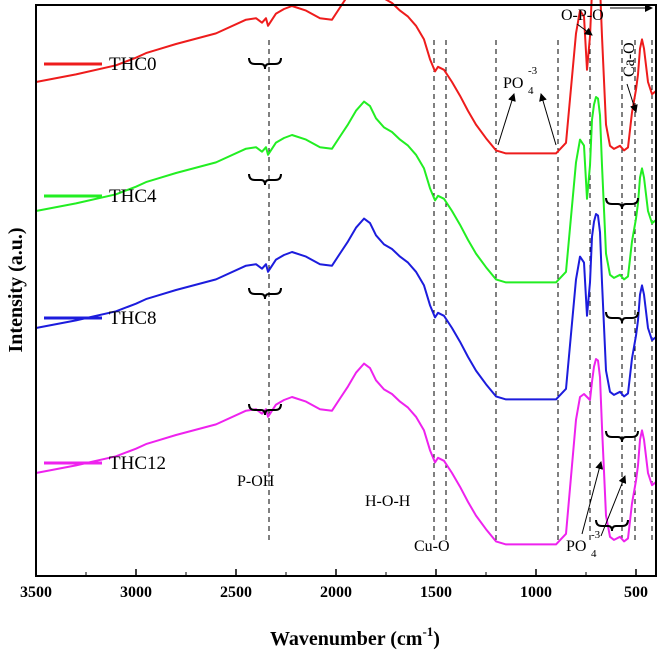 The height and width of the screenshot is (654, 661). I want to click on y-axis-label: Intensity (a.u.), so click(16, 289).